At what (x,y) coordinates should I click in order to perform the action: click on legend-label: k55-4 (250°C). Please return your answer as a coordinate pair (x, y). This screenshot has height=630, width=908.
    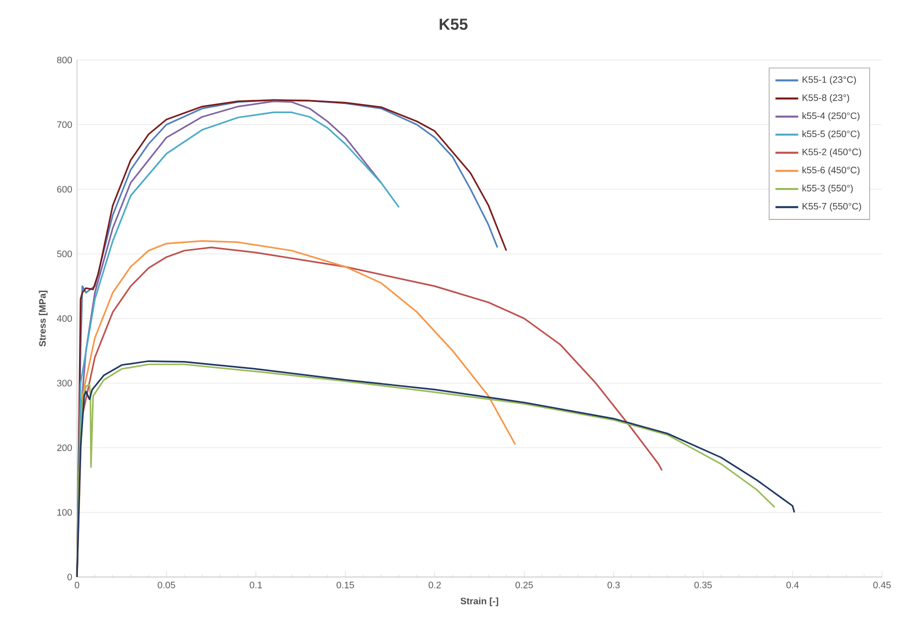
    Looking at the image, I should click on (831, 116).